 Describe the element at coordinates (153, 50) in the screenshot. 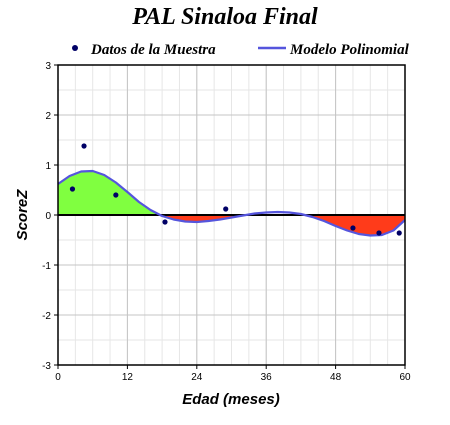

I see `legend-label-scatter: Datos de la Muestra` at that location.